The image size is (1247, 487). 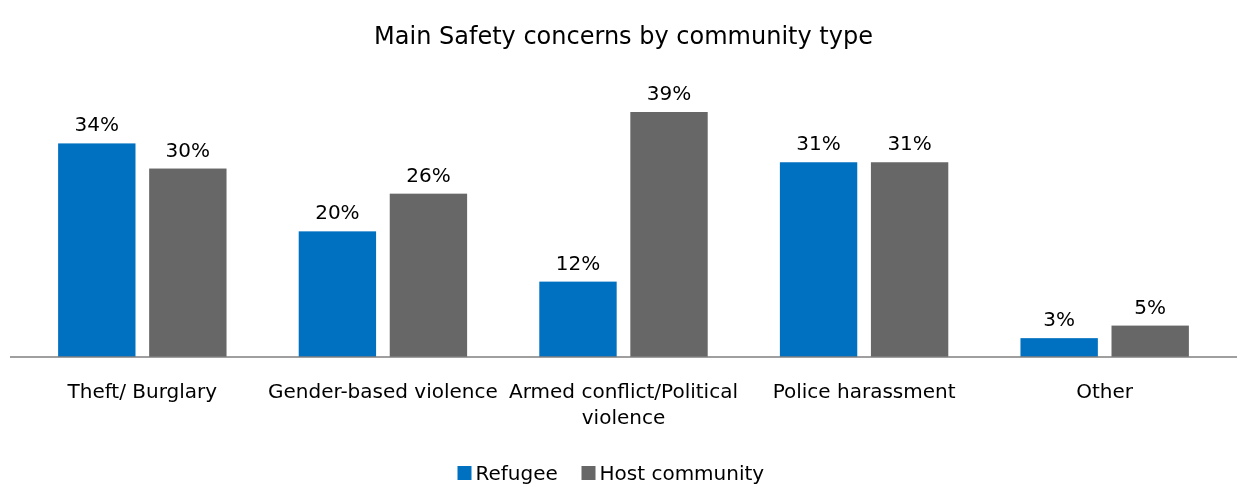 What do you see at coordinates (142, 391) in the screenshot?
I see `x-tick-label: Theft/ Burglary` at bounding box center [142, 391].